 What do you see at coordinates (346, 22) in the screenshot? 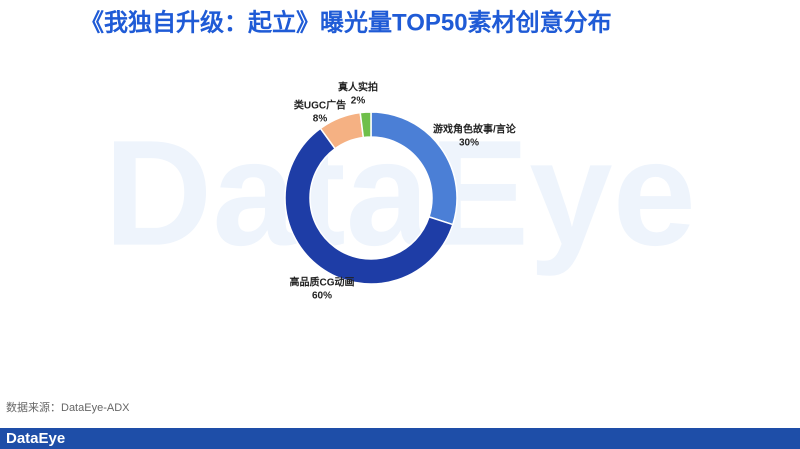
I see `chart-title: 《我独自升级：起立》曝光量TOP50素材创意分布` at bounding box center [346, 22].